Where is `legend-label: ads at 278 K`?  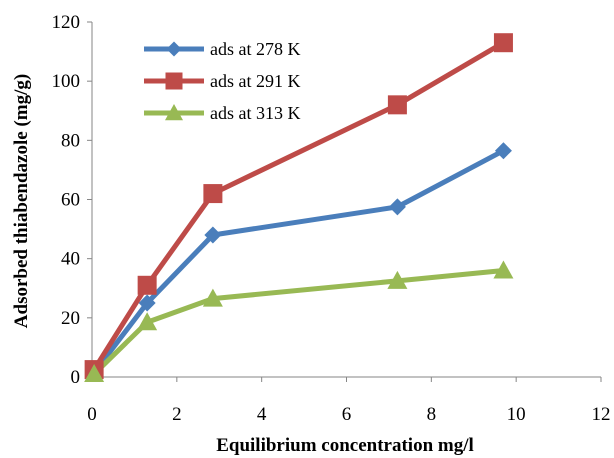
legend-label: ads at 278 K is located at coordinates (255, 49).